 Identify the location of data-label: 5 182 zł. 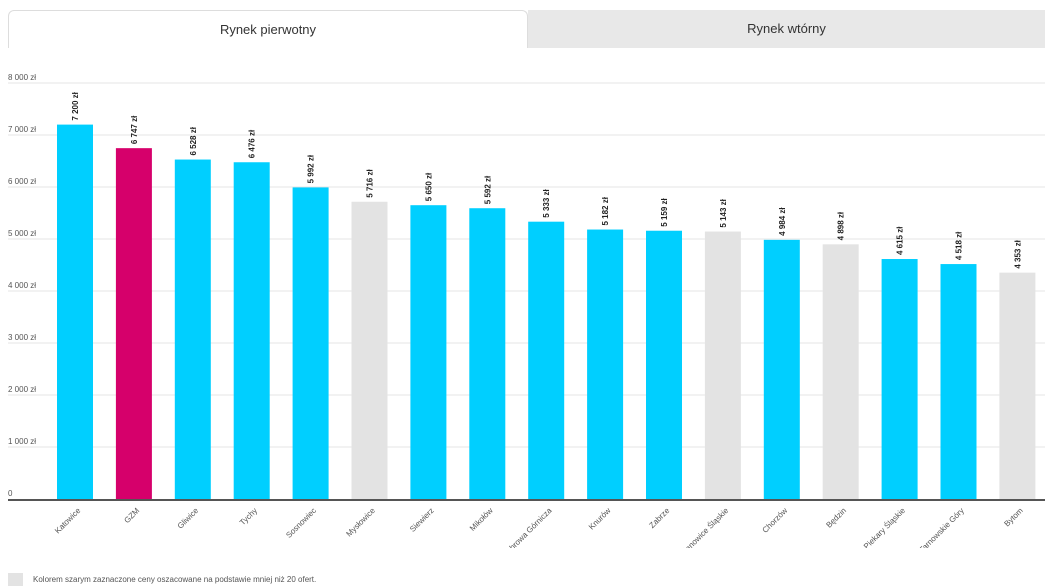
(605, 210).